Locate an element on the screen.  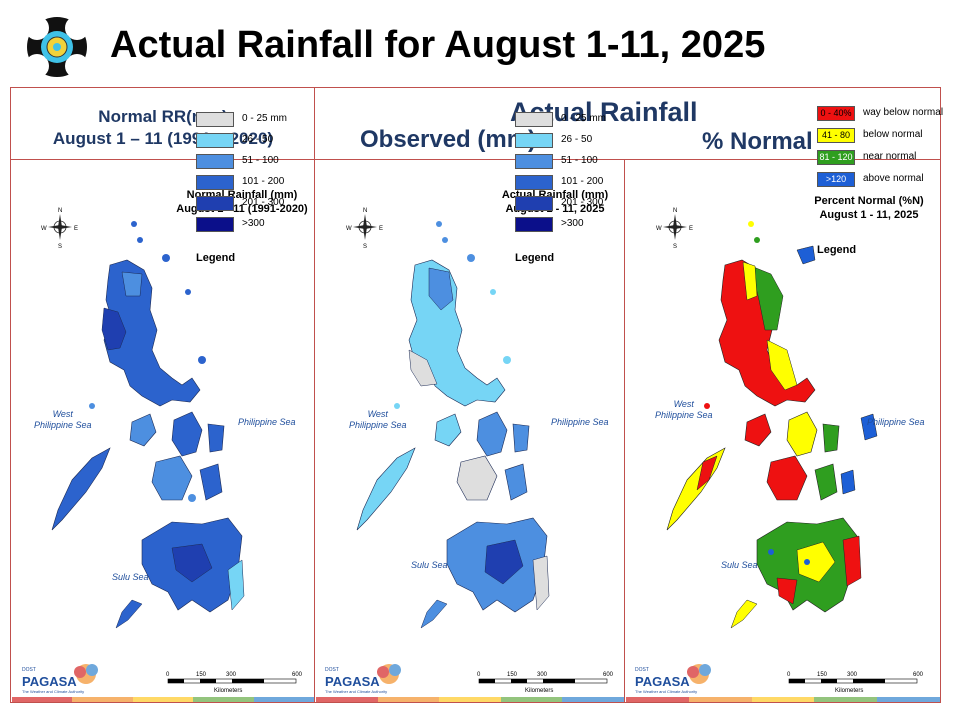
legend-label: 101 - 200 is located at coordinates (263, 181).